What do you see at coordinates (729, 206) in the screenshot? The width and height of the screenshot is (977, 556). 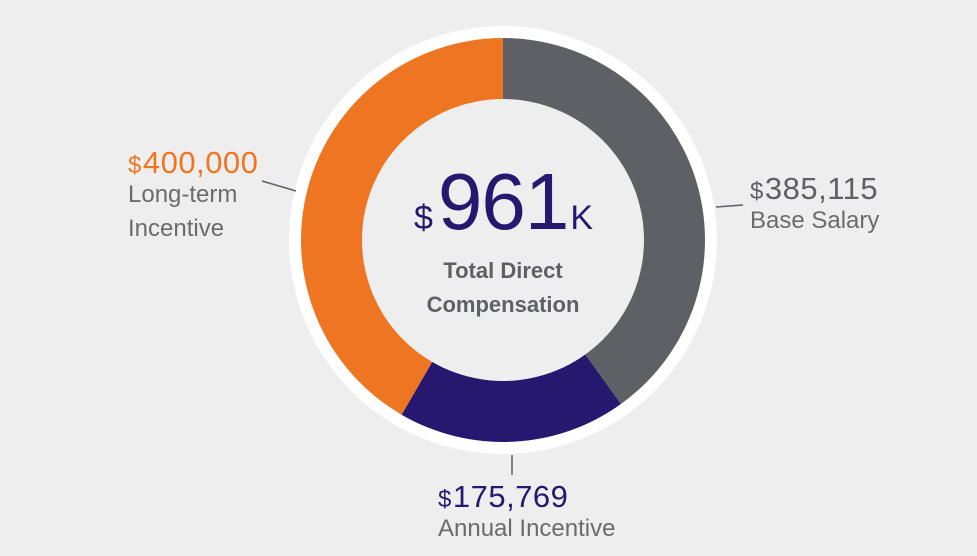 I see `leader-line-base-salary` at bounding box center [729, 206].